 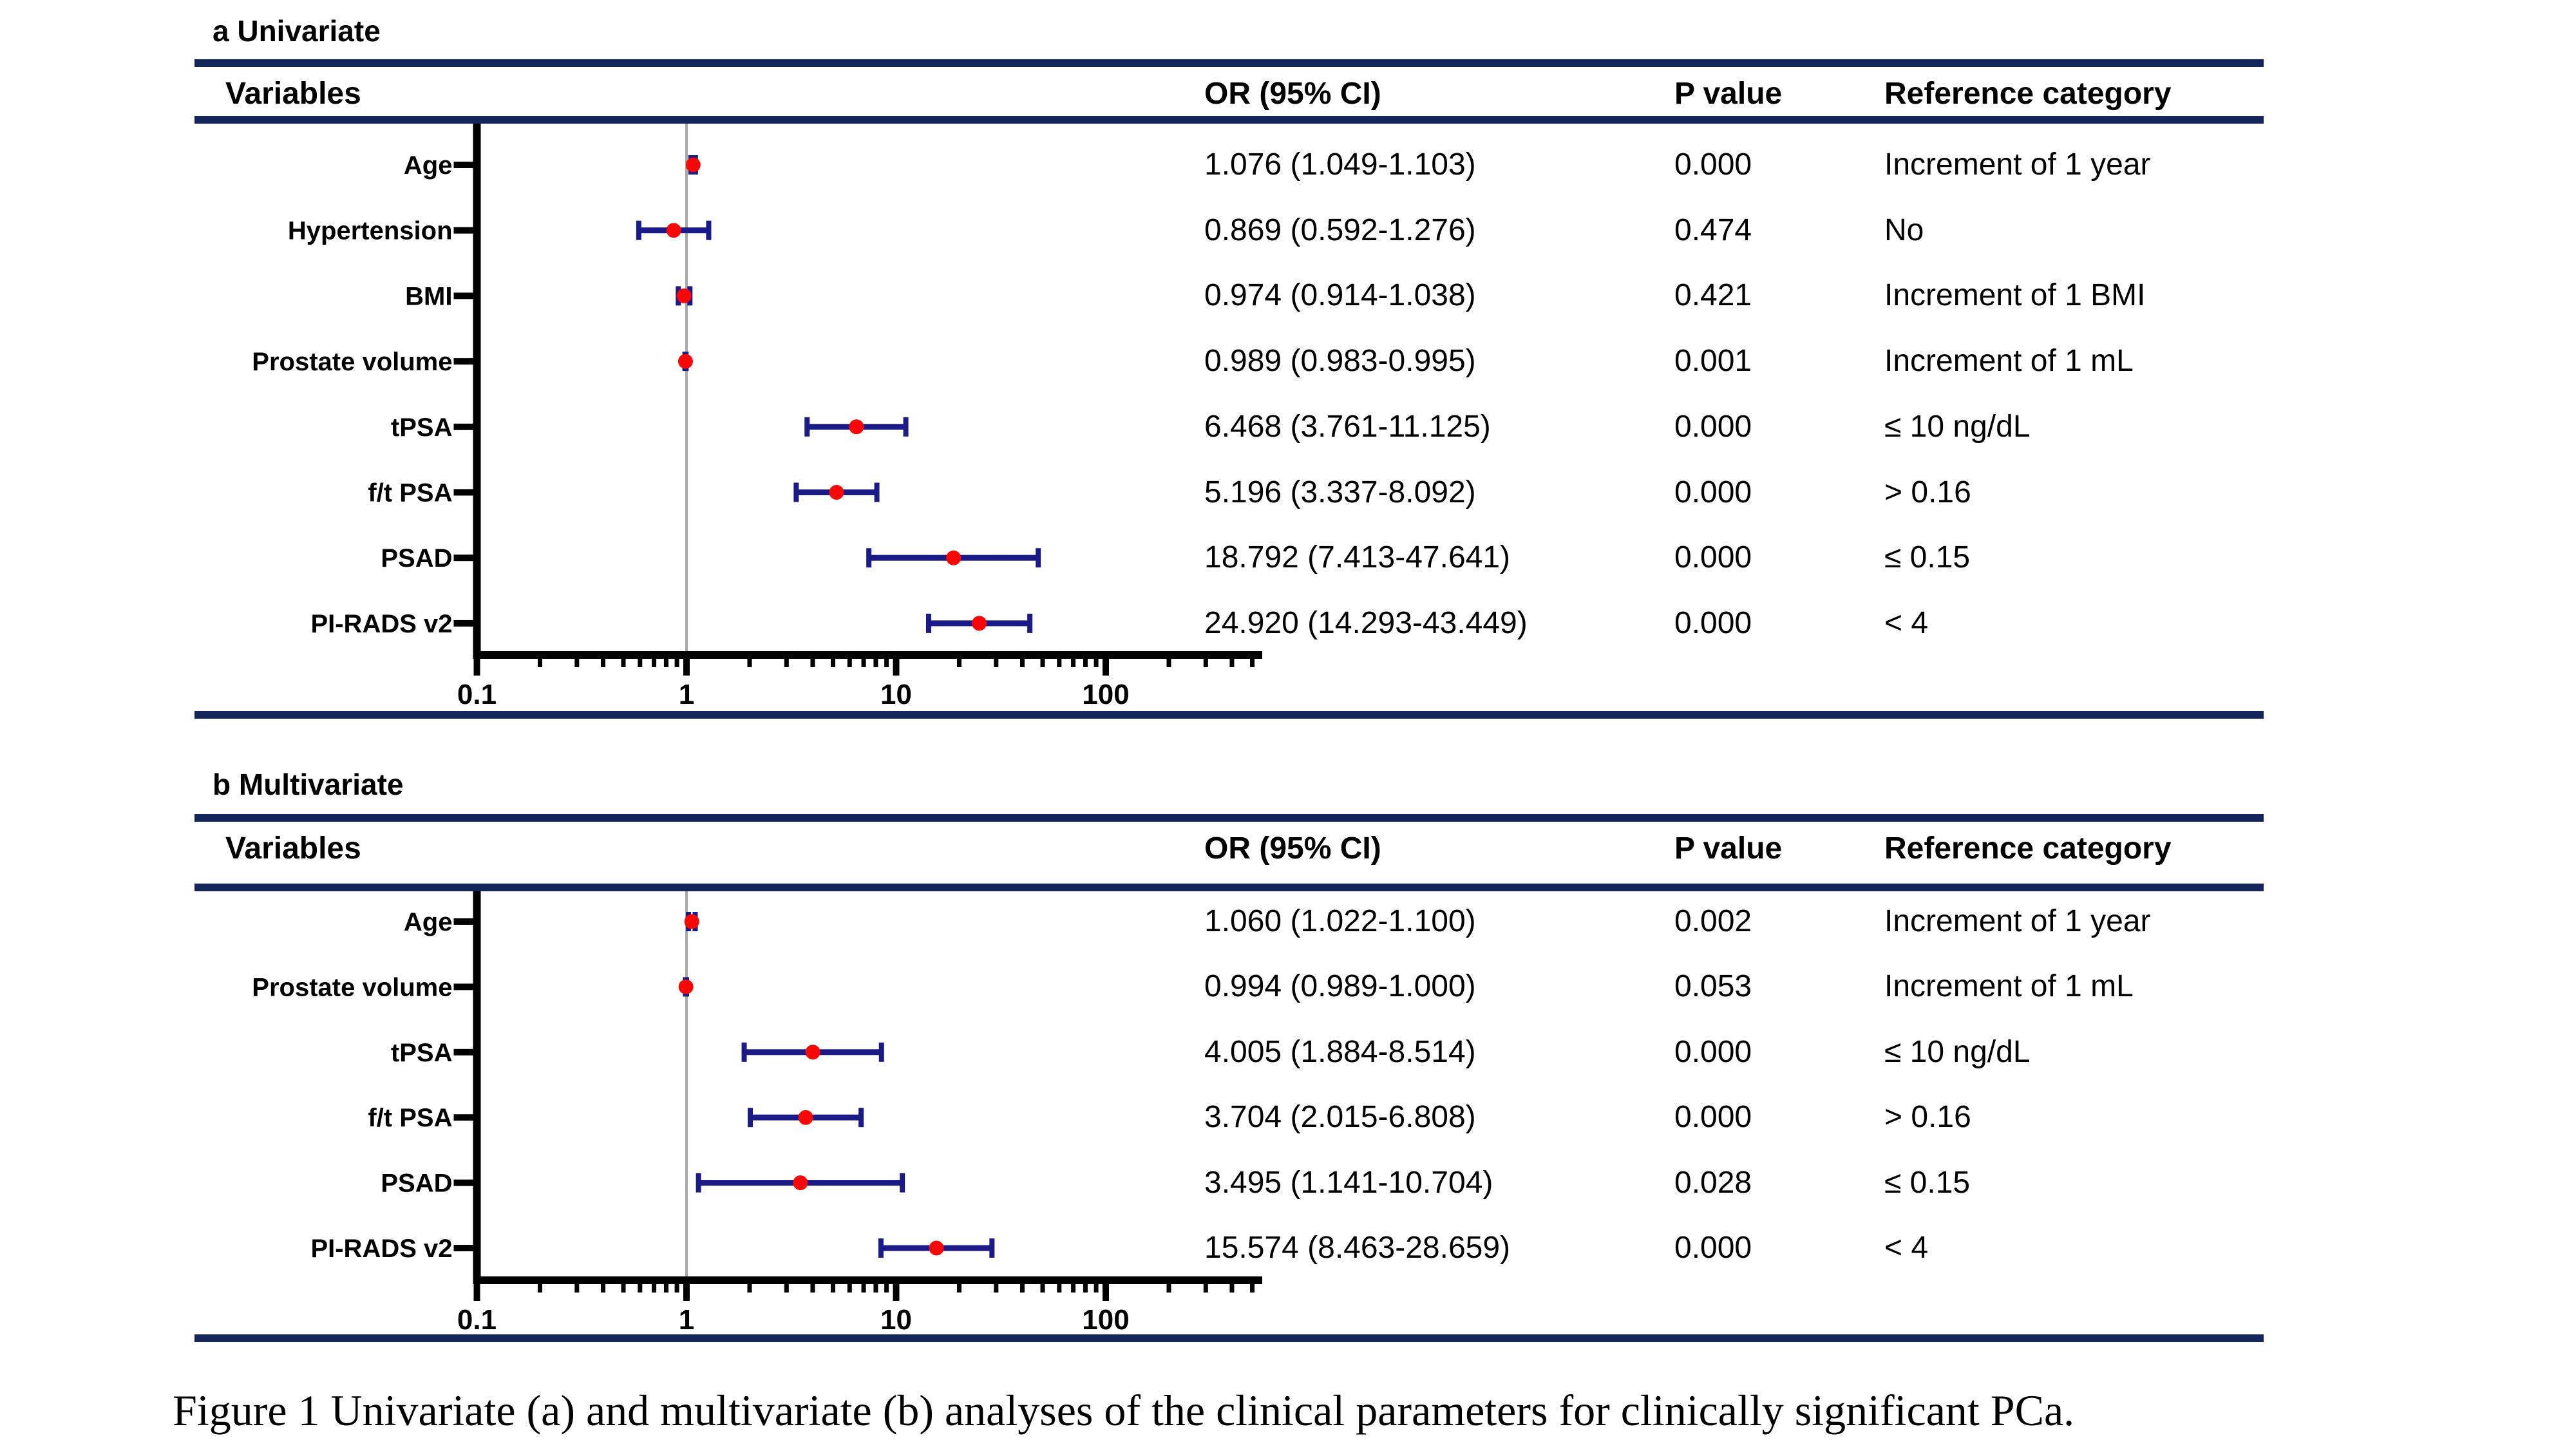 I want to click on x-axis-tick-label: 10, so click(x=896, y=694).